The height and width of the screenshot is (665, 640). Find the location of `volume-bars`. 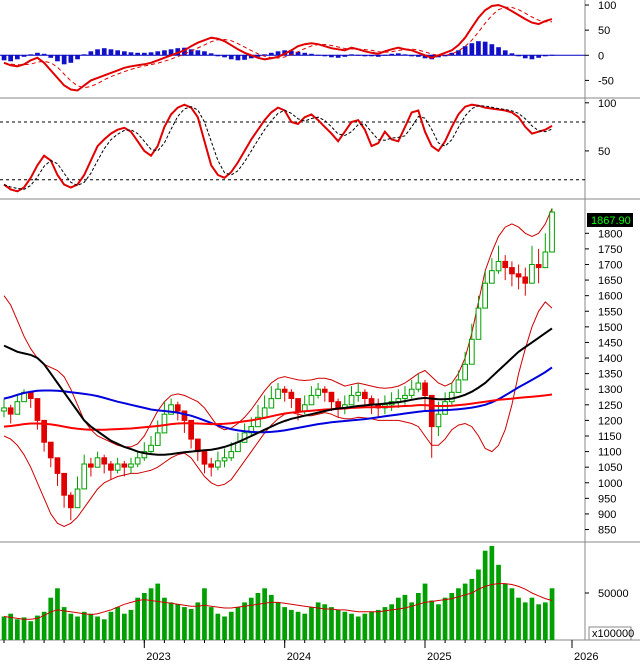

volume-bars is located at coordinates (278, 593).